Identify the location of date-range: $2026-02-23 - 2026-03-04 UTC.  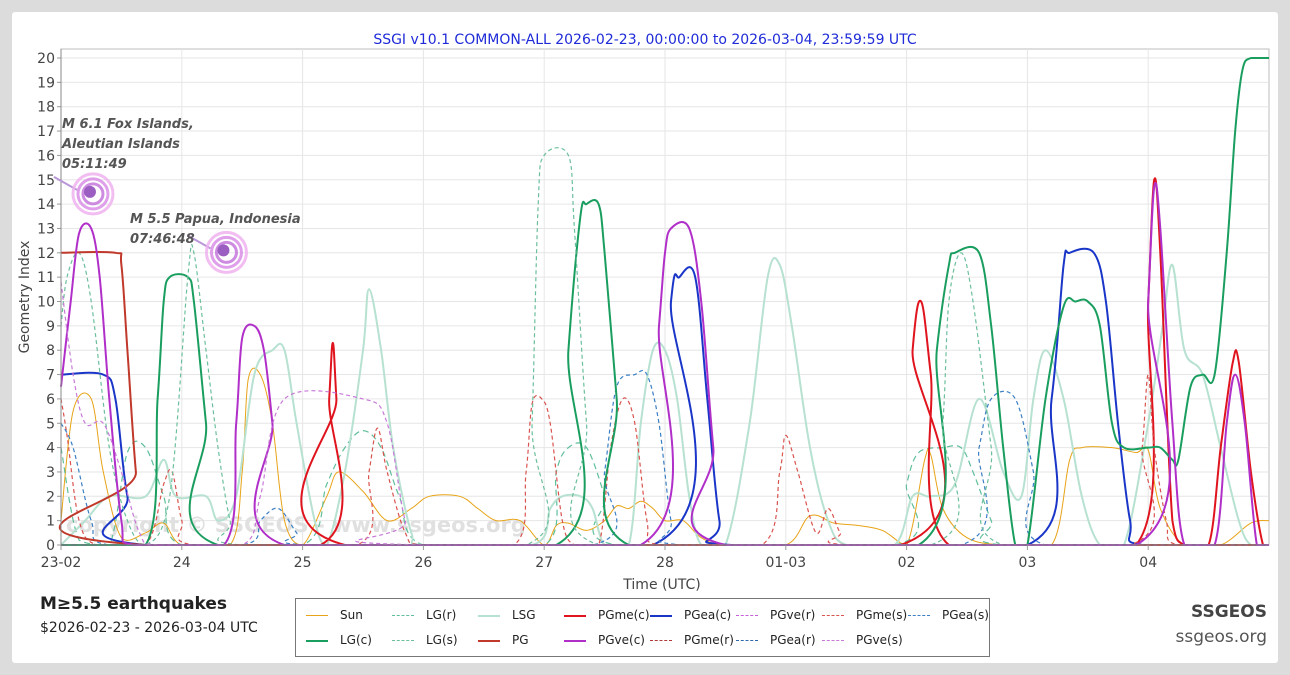
(149, 628).